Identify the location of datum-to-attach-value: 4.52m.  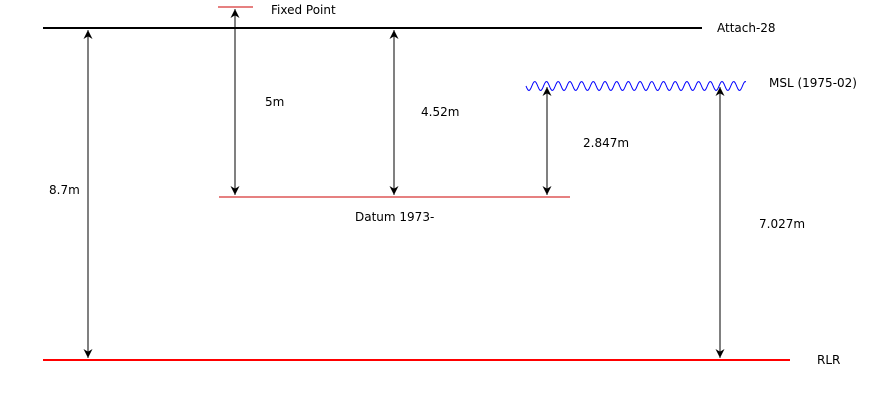
(440, 112).